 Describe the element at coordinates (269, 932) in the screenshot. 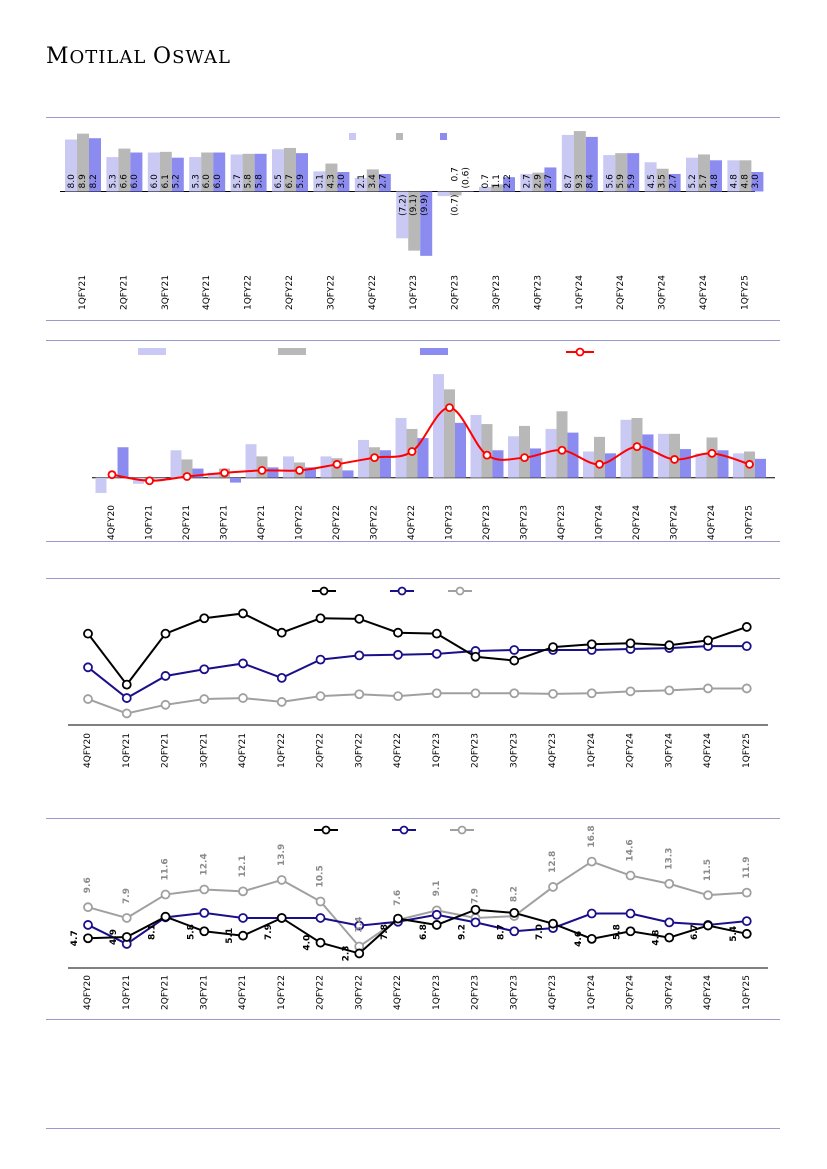

I see `chart4-data-label-black: 7.9` at that location.